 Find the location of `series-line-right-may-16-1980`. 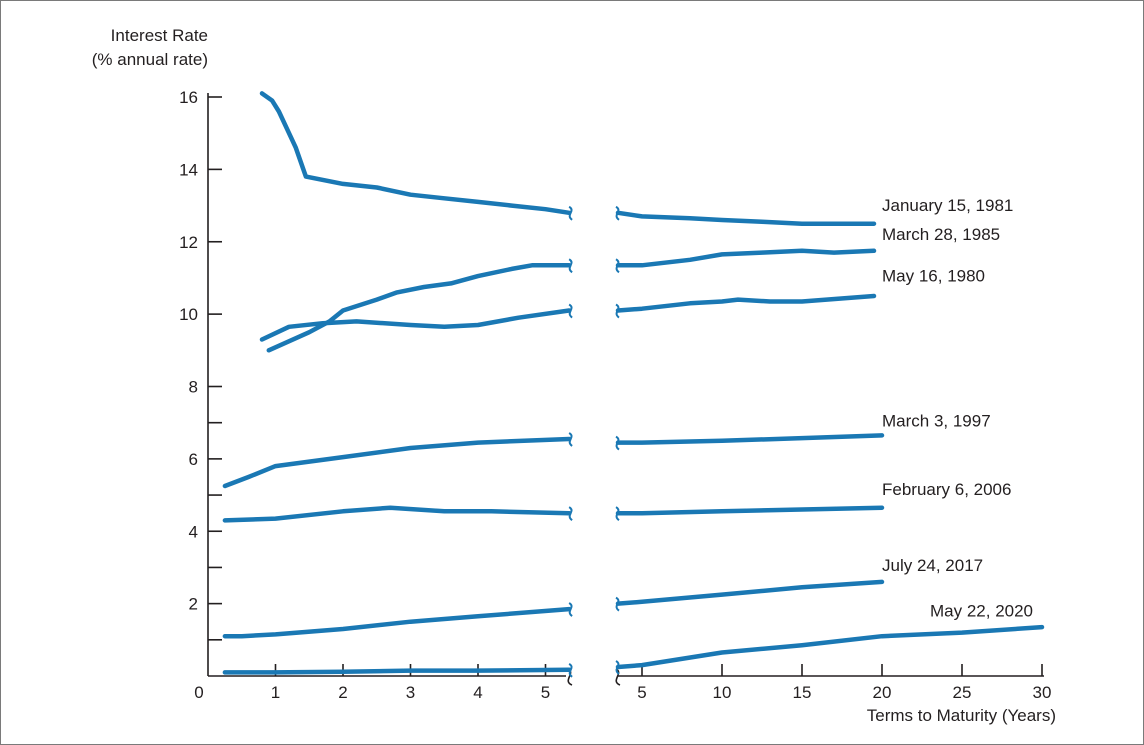

series-line-right-may-16-1980 is located at coordinates (746, 303).